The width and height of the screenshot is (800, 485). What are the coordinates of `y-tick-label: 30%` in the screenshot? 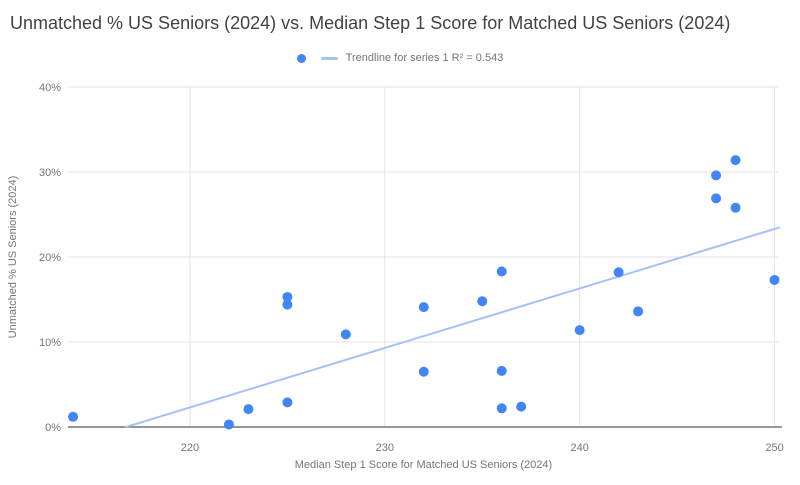 It's located at (50, 173).